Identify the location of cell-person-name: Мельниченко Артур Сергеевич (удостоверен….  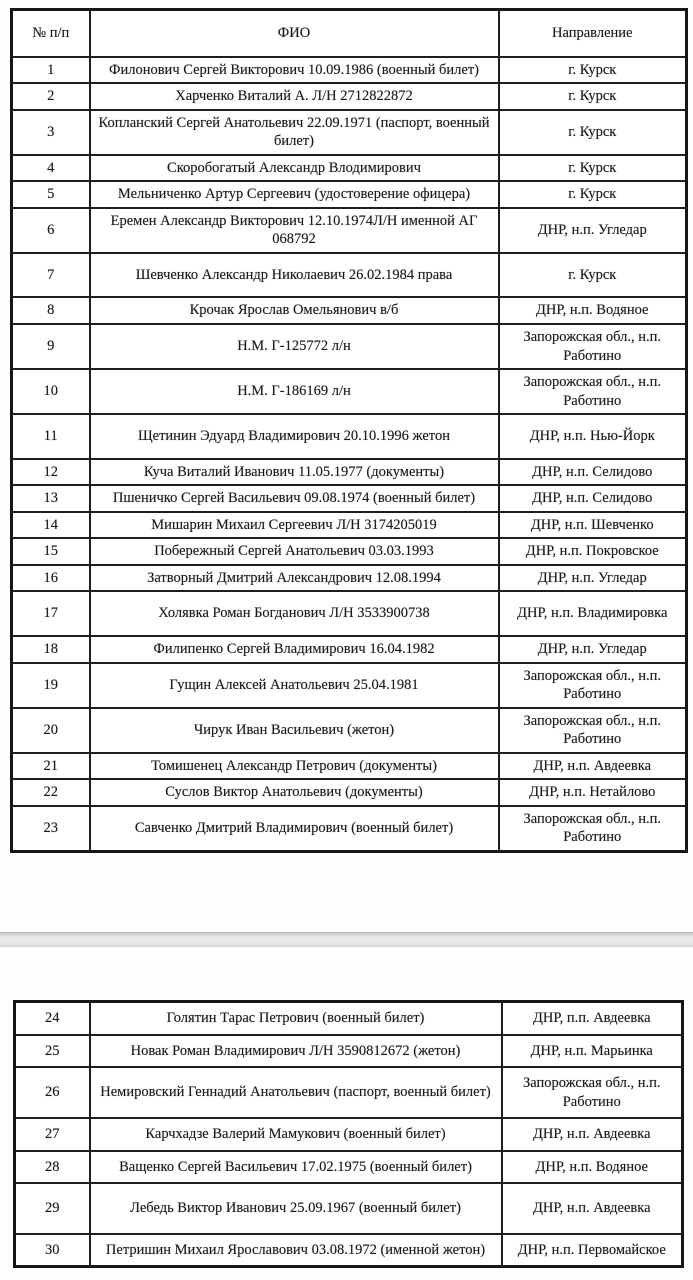
(294, 194).